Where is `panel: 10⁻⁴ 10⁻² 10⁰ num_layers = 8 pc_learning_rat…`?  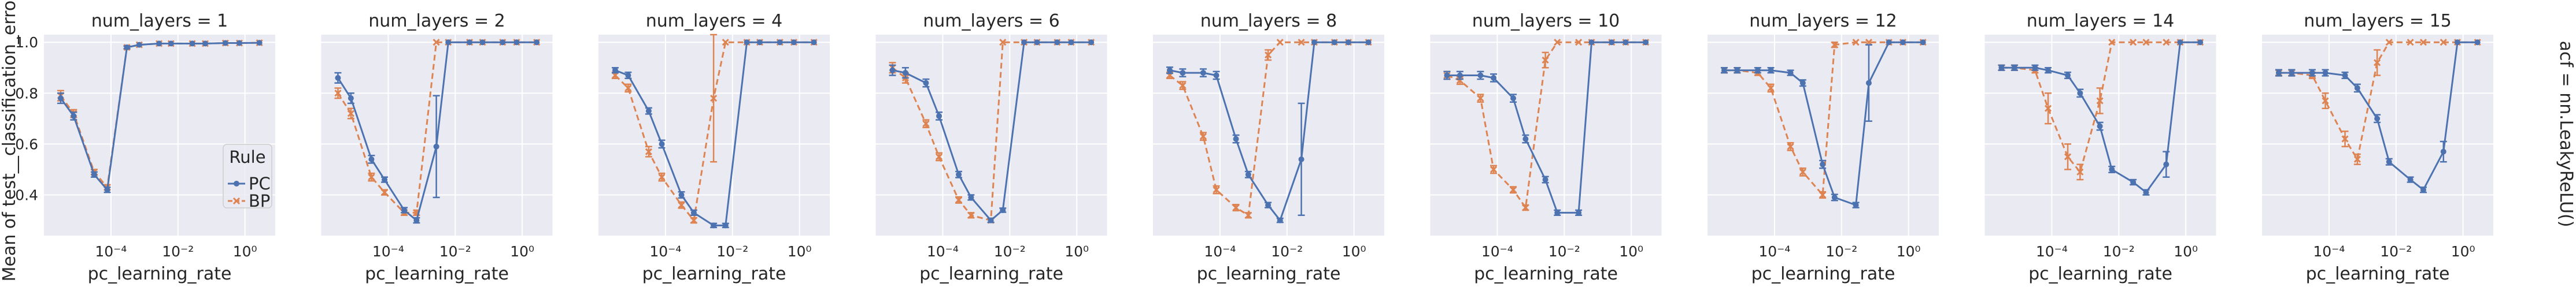
panel: 10⁻⁴ 10⁻² 10⁰ num_layers = 8 pc_learning_rat… is located at coordinates (1268, 147).